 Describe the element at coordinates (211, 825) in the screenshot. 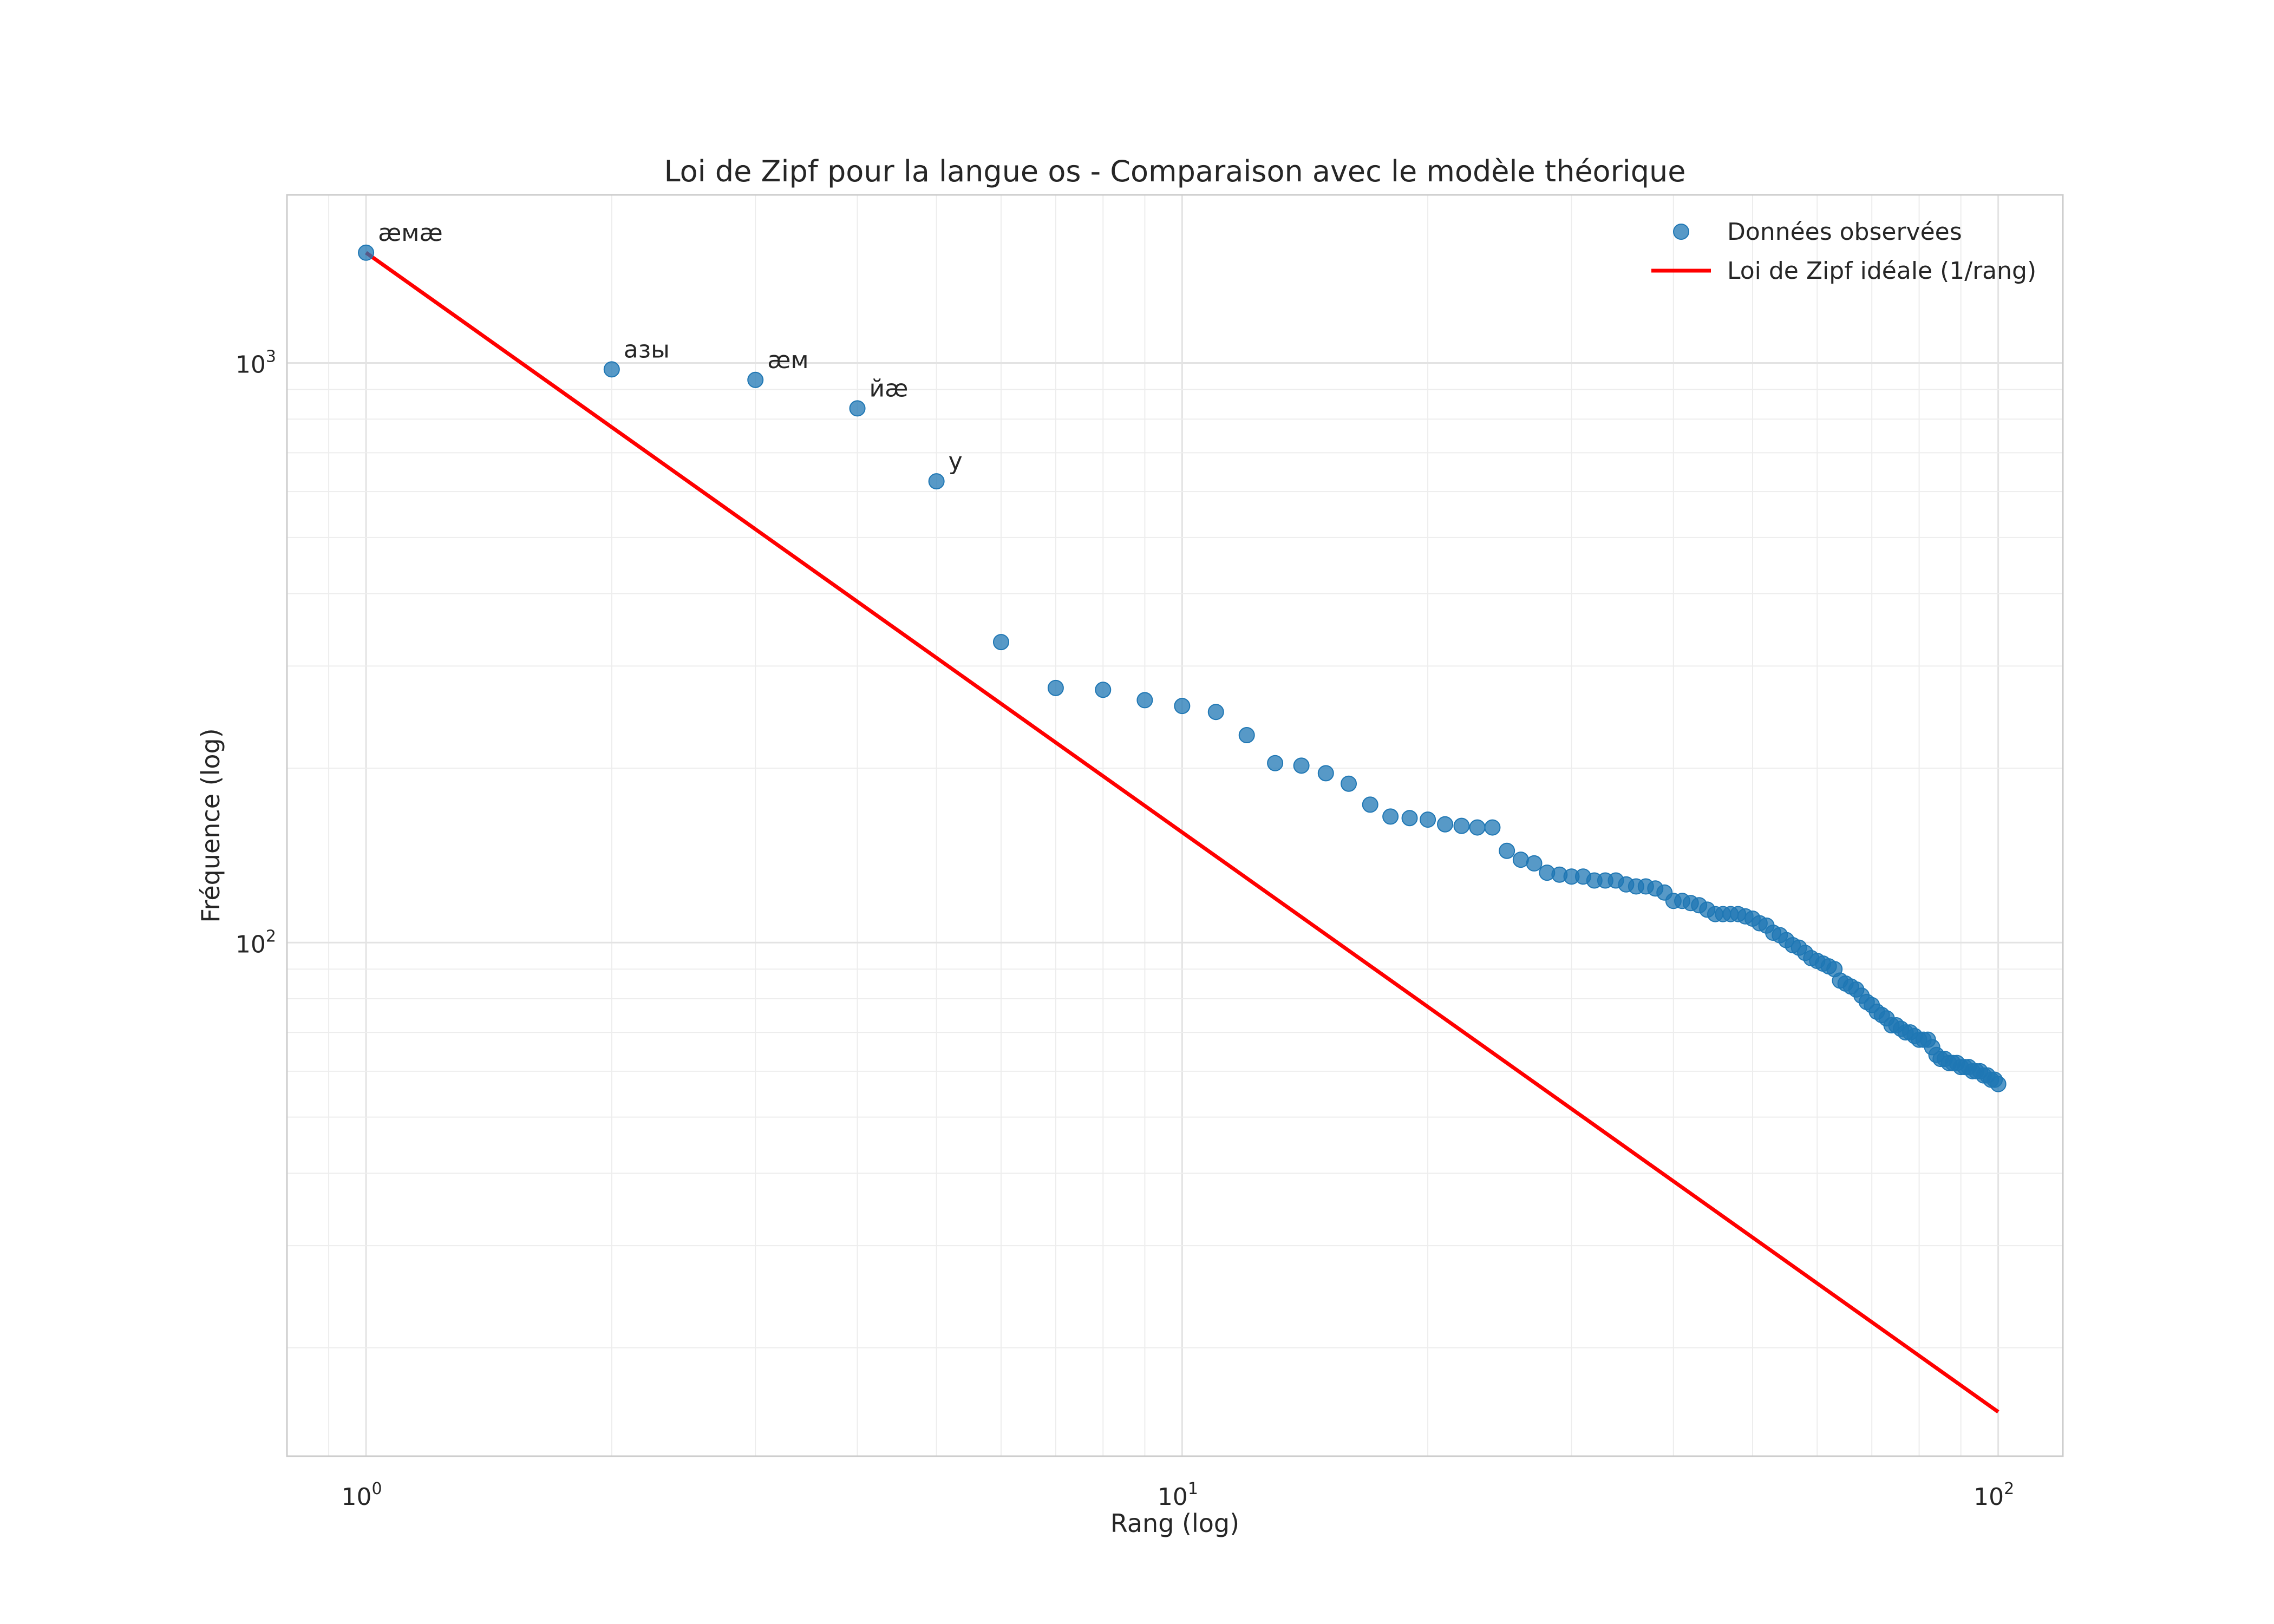

I see `y-axis-label: Fréquence (log)` at that location.